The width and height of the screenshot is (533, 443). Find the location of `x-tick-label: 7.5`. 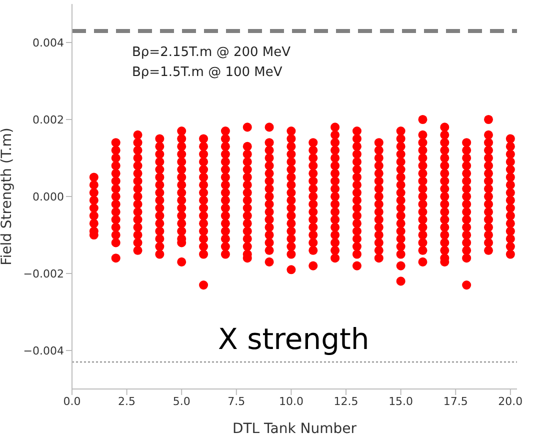

x-tick-label: 7.5 is located at coordinates (237, 401).